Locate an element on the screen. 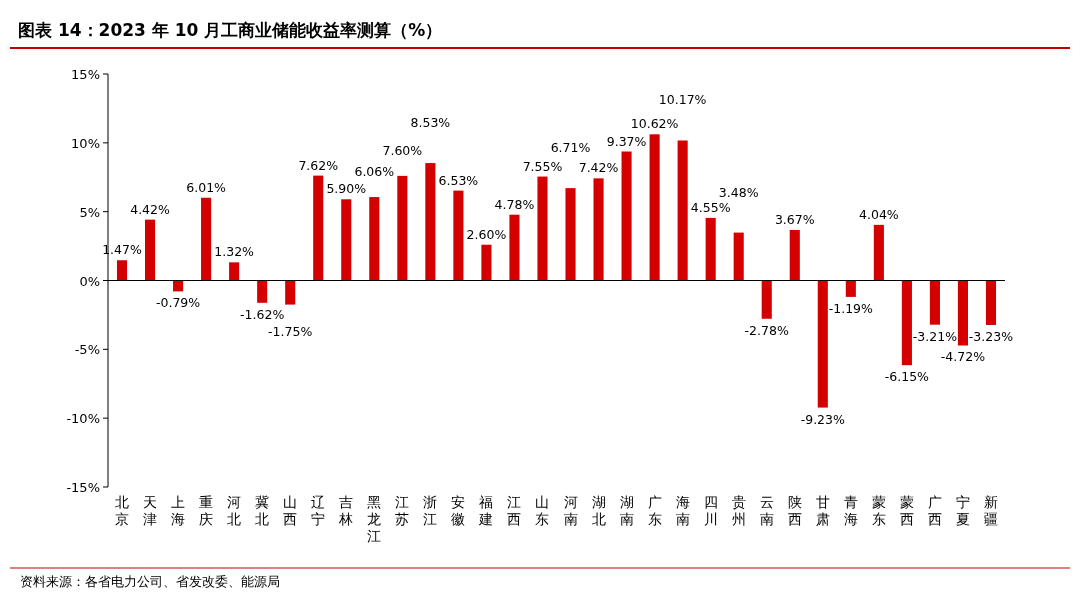 This screenshot has height=611, width=1080. x-tick-label: 广西 is located at coordinates (934, 510).